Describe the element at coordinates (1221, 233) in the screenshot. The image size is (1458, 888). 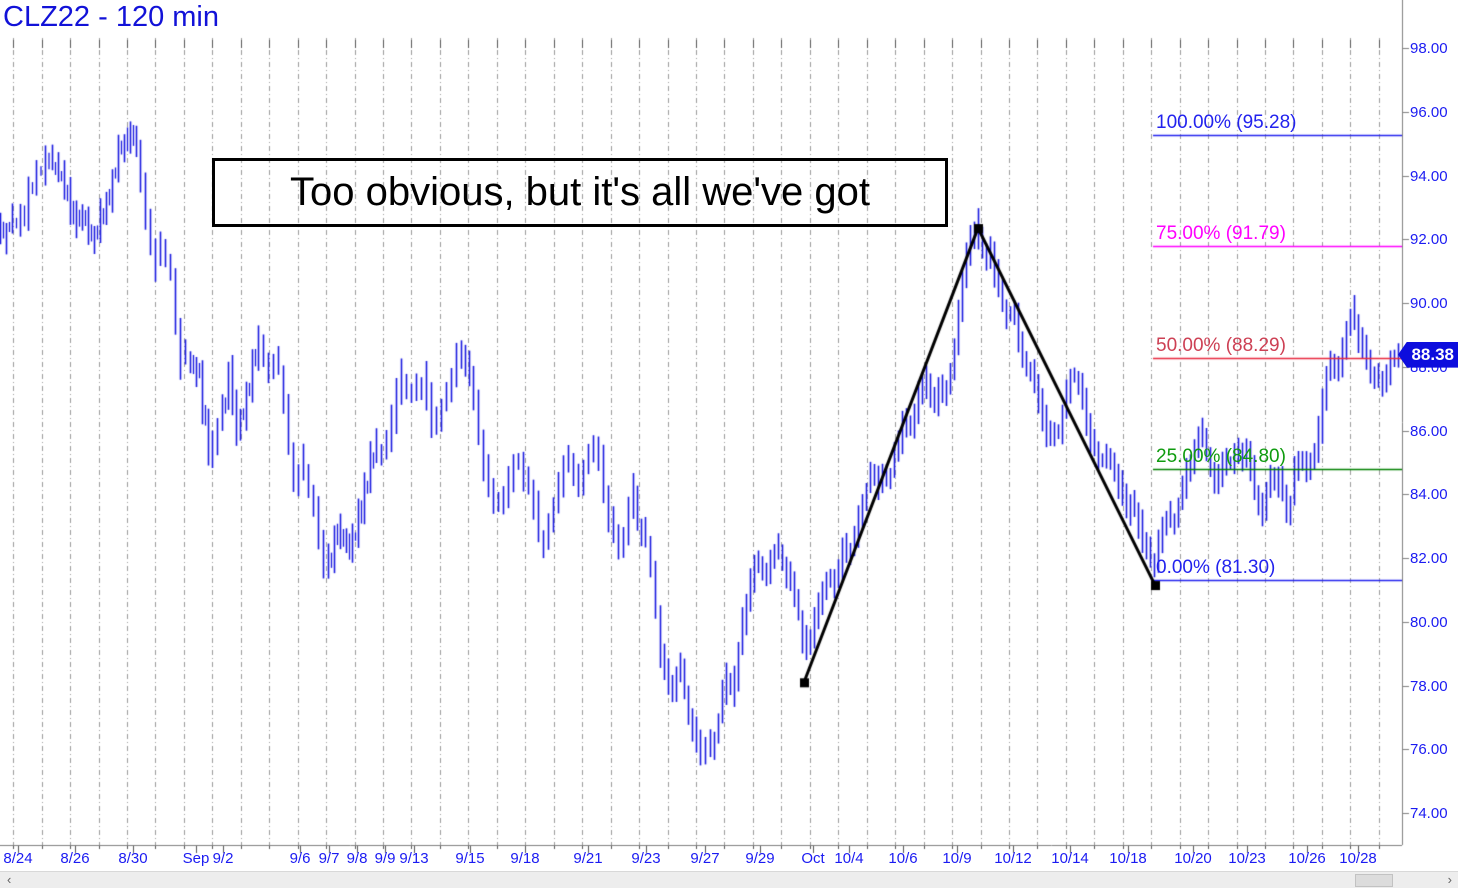
I see `fib-level-label: 75.00% (91.79)` at that location.